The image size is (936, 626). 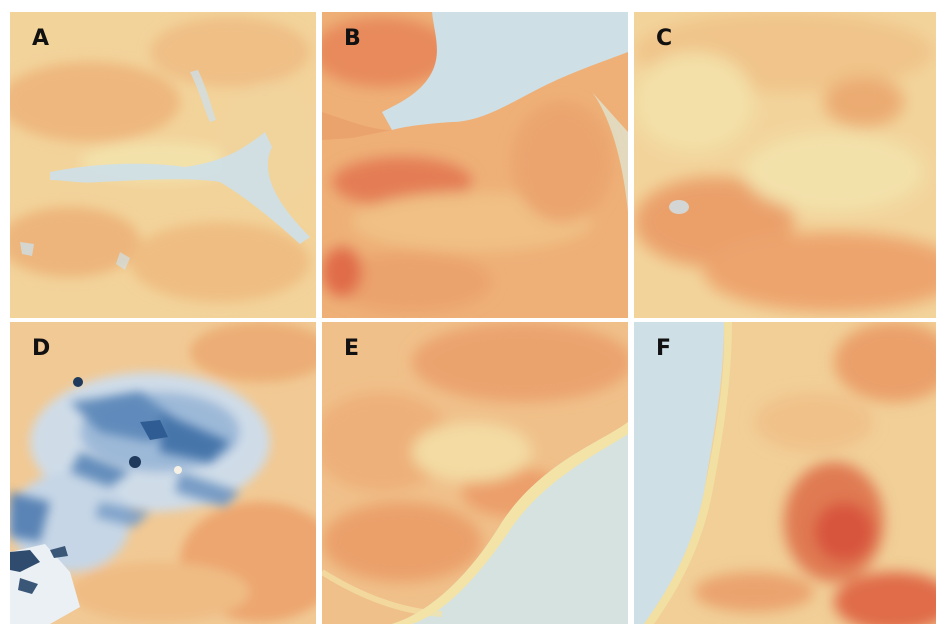 I want to click on panel-e-label: E, so click(x=352, y=348).